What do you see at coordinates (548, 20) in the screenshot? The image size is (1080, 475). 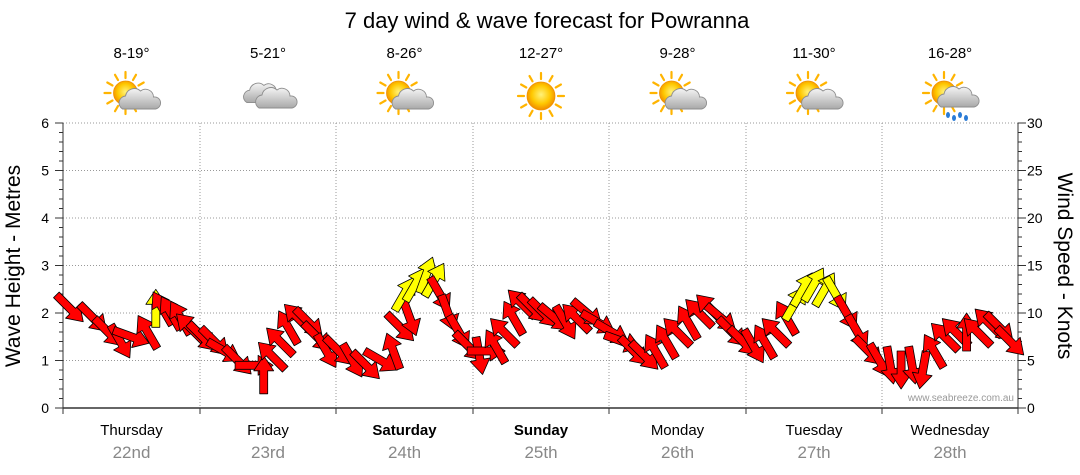 I see `chart-title: 7 day wind & wave forecast for Powranna` at bounding box center [548, 20].